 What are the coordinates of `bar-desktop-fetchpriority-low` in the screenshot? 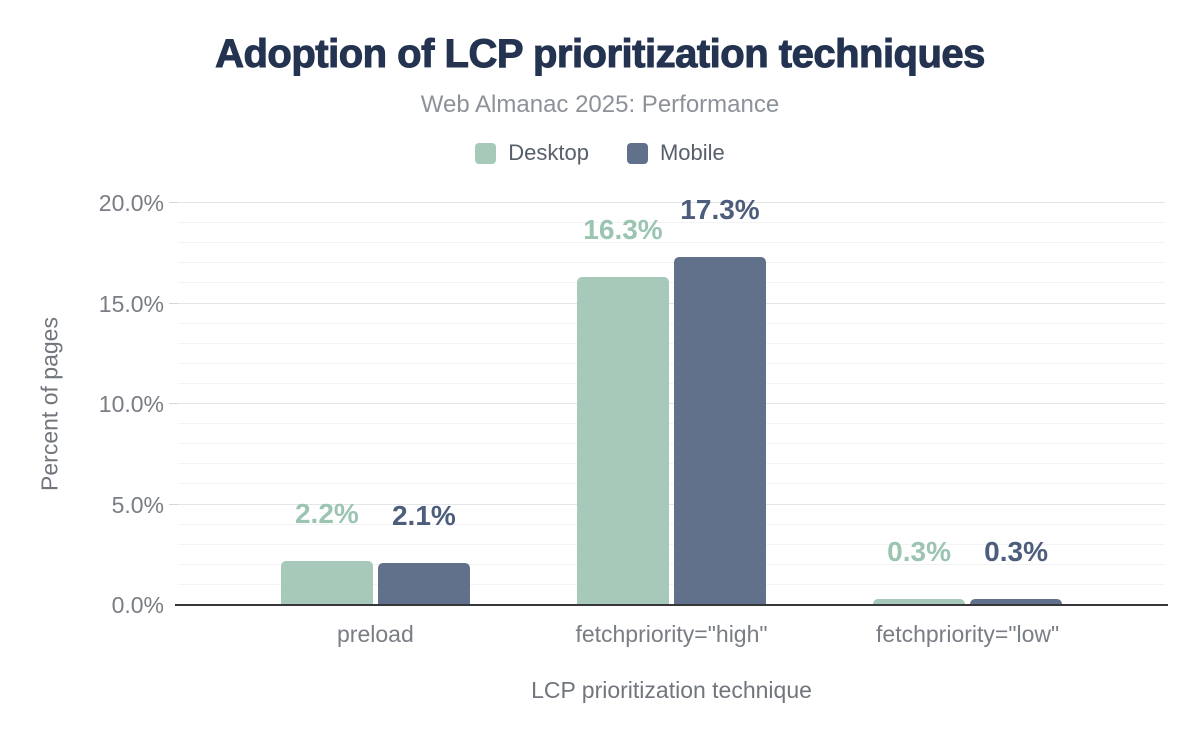 It's located at (919, 601).